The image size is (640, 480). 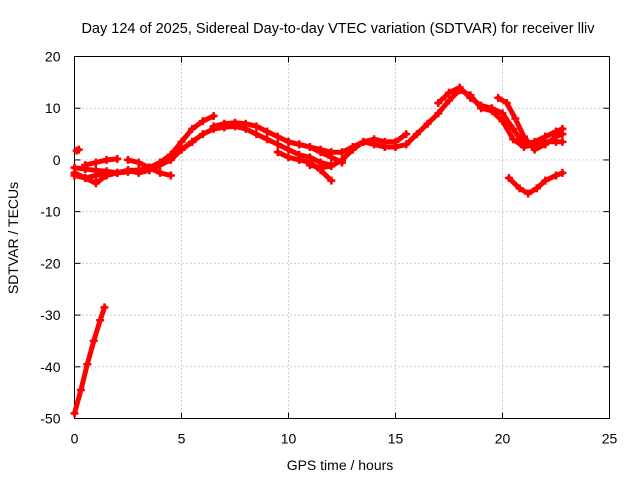 I want to click on y-tick-label: 20, so click(x=53, y=57).